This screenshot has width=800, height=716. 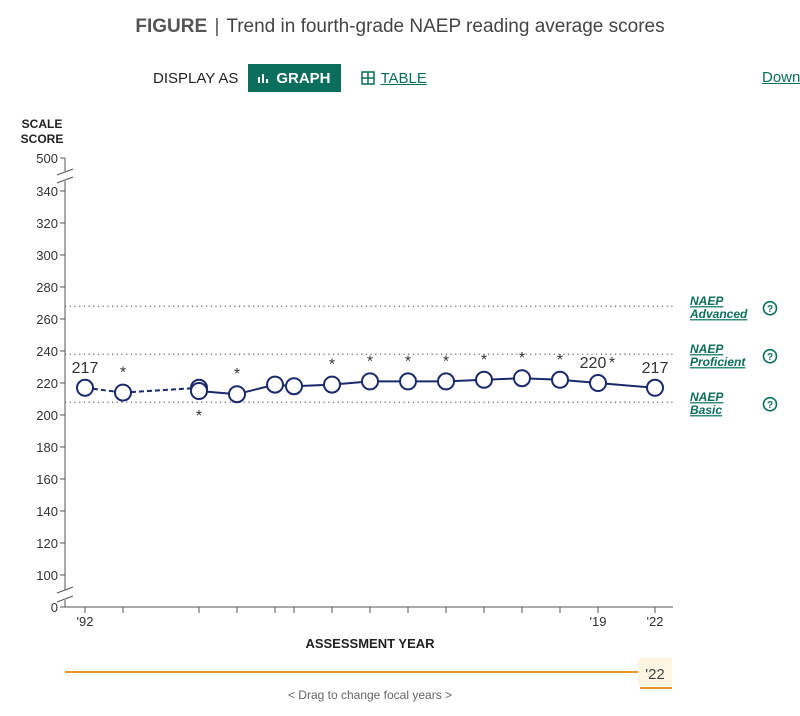 I want to click on y-tick-label: 240, so click(x=47, y=351).